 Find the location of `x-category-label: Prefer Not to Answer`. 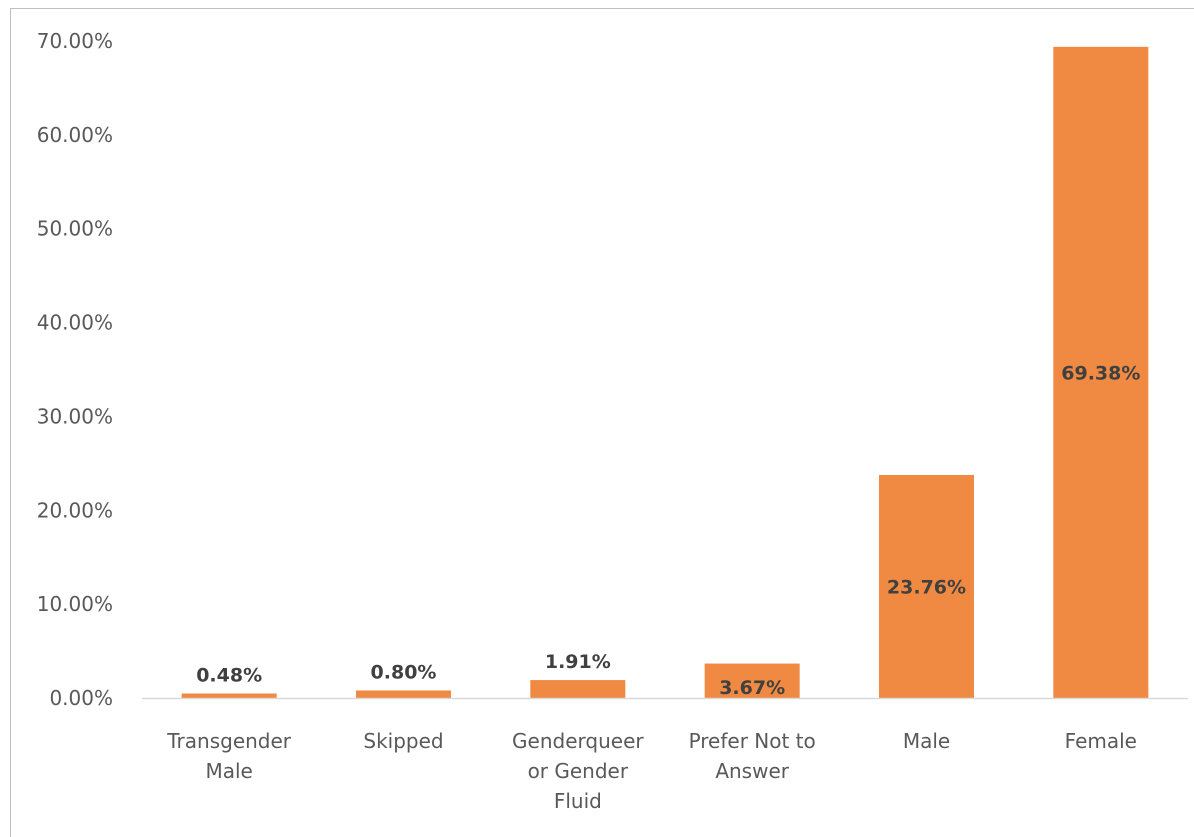

x-category-label: Prefer Not to Answer is located at coordinates (752, 756).